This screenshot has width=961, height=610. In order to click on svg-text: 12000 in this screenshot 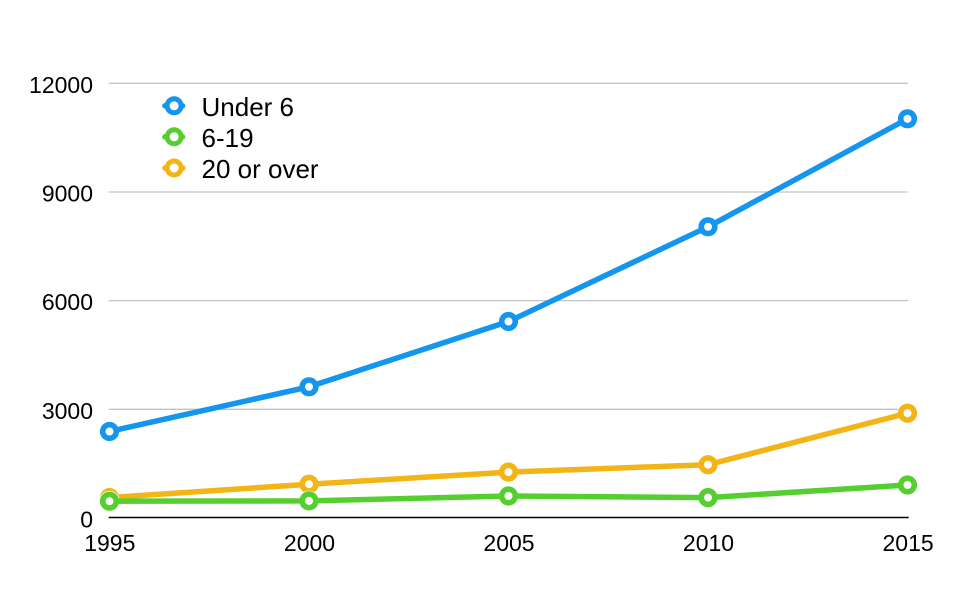, I will do `click(61, 85)`.